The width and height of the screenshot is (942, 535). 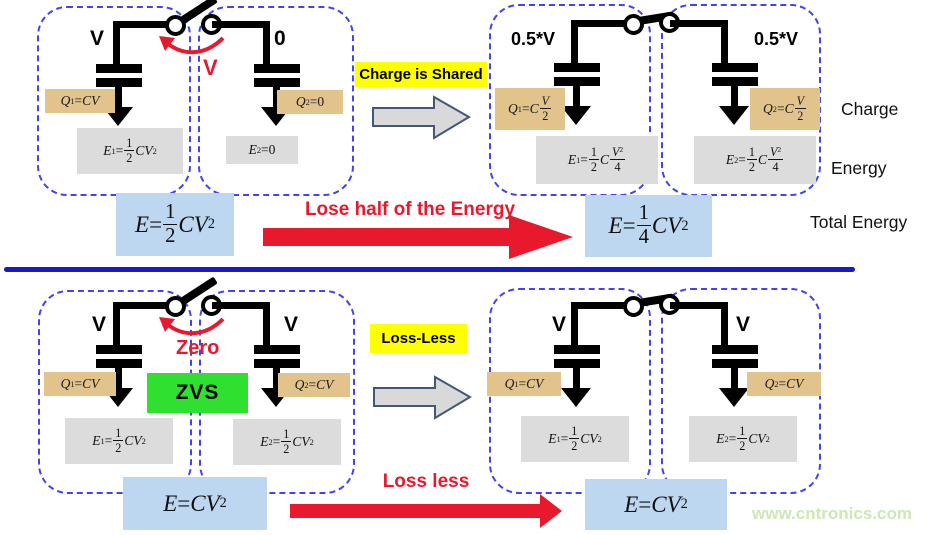 What do you see at coordinates (870, 109) in the screenshot?
I see `row-label-charge: Charge` at bounding box center [870, 109].